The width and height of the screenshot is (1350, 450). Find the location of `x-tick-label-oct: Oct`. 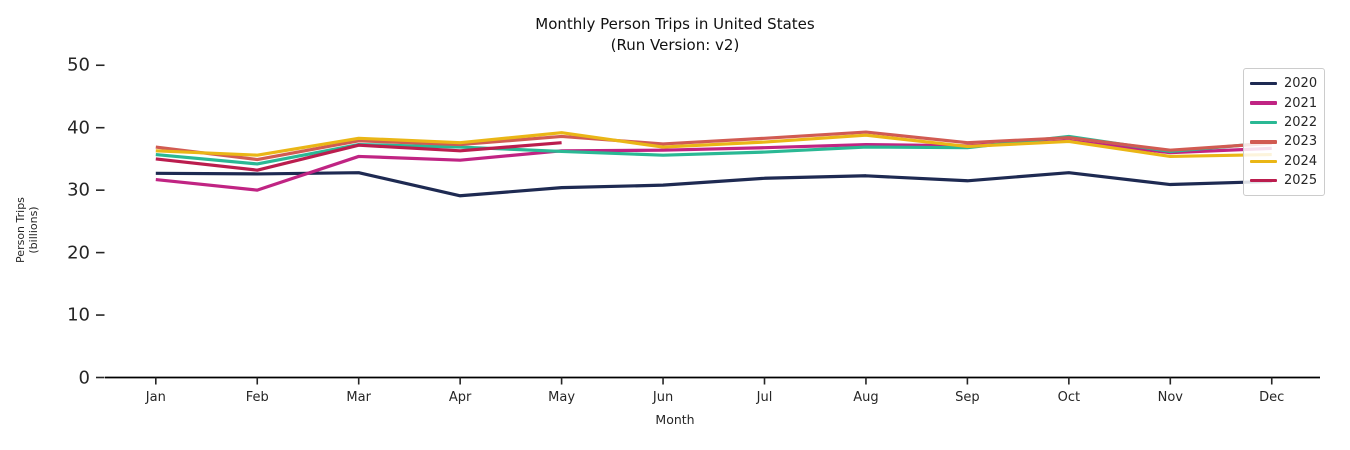

x-tick-label-oct: Oct is located at coordinates (1069, 397).